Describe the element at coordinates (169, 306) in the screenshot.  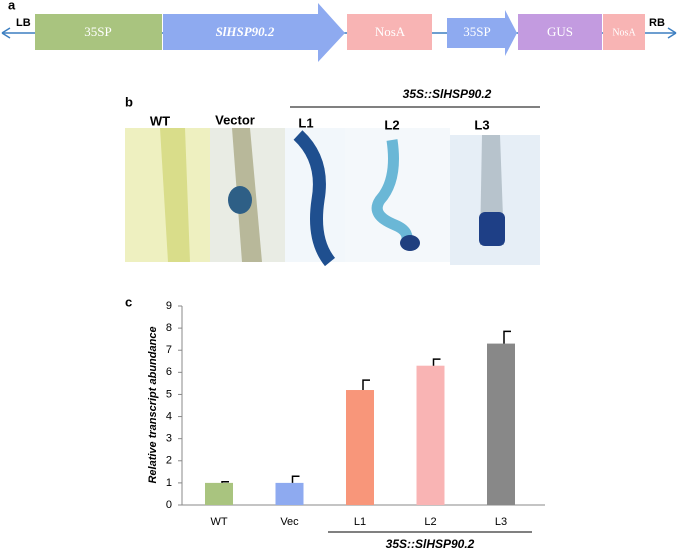
I see `y-tick-label: 9` at that location.